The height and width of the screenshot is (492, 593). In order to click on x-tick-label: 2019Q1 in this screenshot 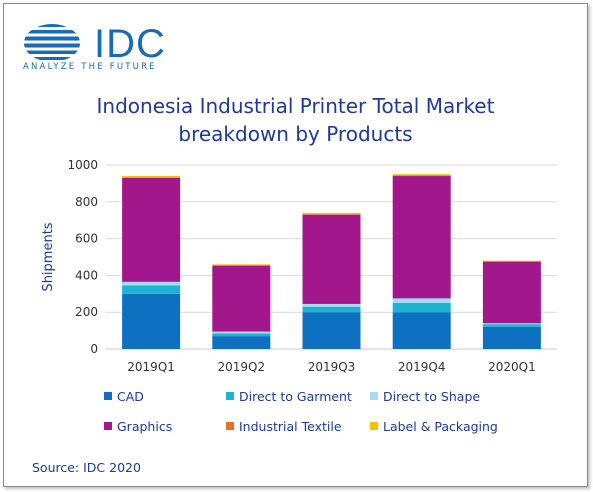, I will do `click(151, 367)`.